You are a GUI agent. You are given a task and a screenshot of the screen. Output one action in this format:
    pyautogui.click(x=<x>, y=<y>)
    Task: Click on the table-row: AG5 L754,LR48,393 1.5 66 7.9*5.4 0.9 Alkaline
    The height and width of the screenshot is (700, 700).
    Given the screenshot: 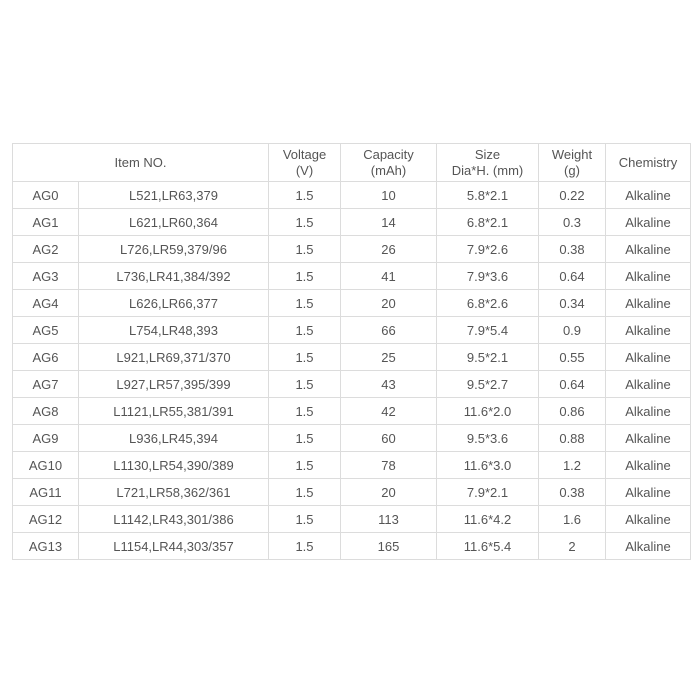 What is the action you would take?
    pyautogui.click(x=351, y=330)
    